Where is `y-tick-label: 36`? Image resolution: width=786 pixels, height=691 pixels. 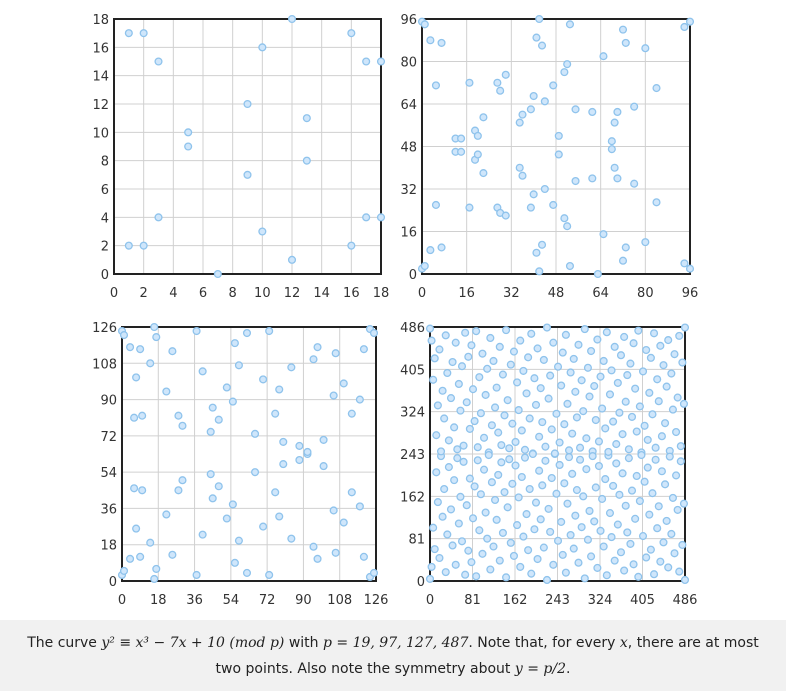
y-tick-label: 36 is located at coordinates (108, 509).